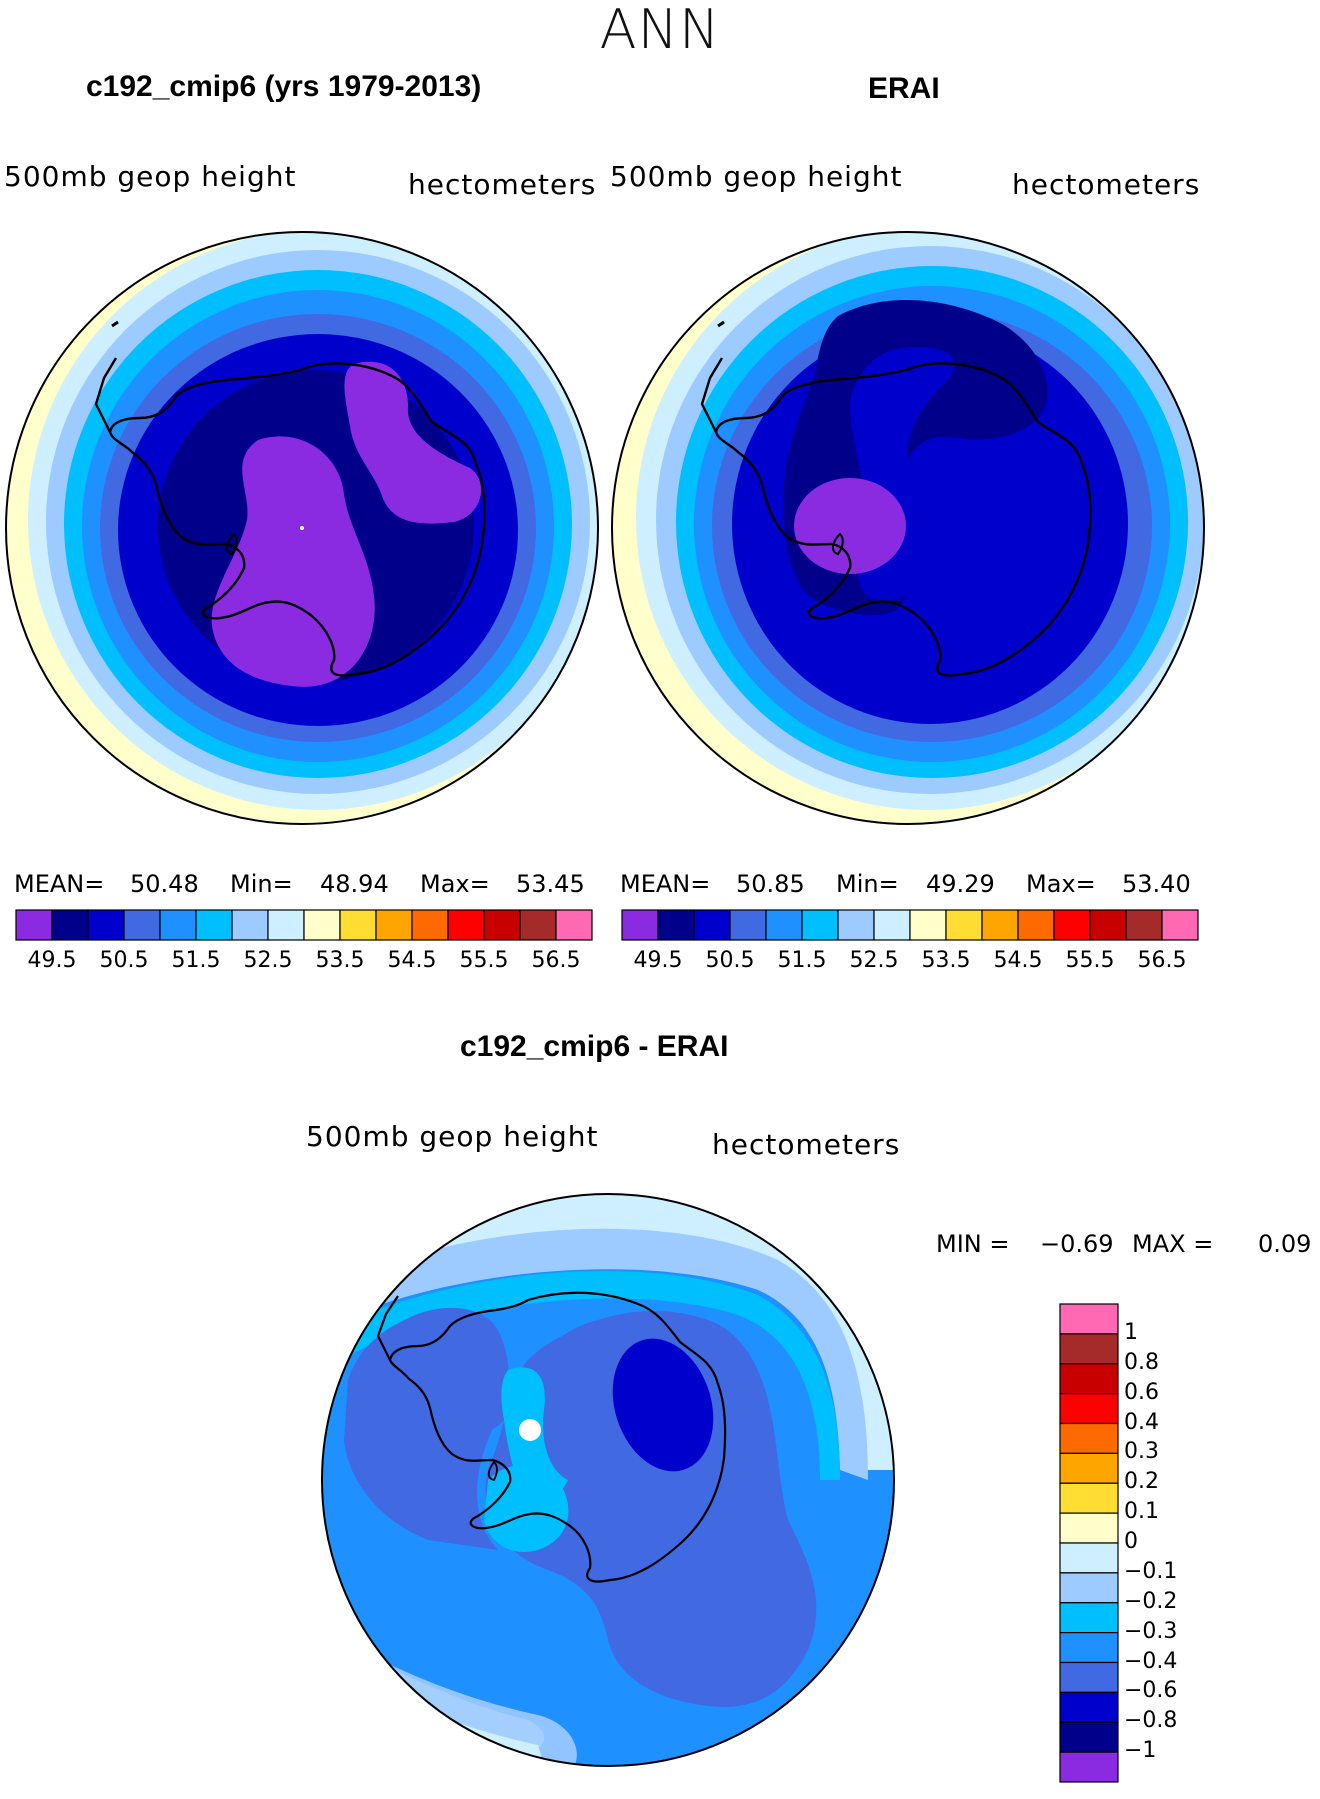 Image resolution: width=1320 pixels, height=1799 pixels. What do you see at coordinates (973, 1244) in the screenshot?
I see `diff-min-label: MIN =` at bounding box center [973, 1244].